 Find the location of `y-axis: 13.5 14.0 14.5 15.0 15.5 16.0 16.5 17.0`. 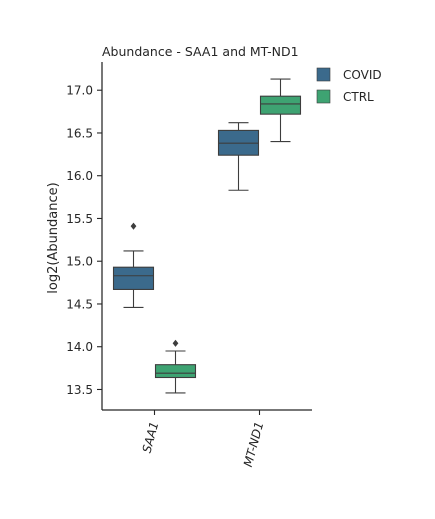

y-axis: 13.5 14.0 14.5 15.0 15.5 16.0 16.5 17.0 is located at coordinates (84, 236).